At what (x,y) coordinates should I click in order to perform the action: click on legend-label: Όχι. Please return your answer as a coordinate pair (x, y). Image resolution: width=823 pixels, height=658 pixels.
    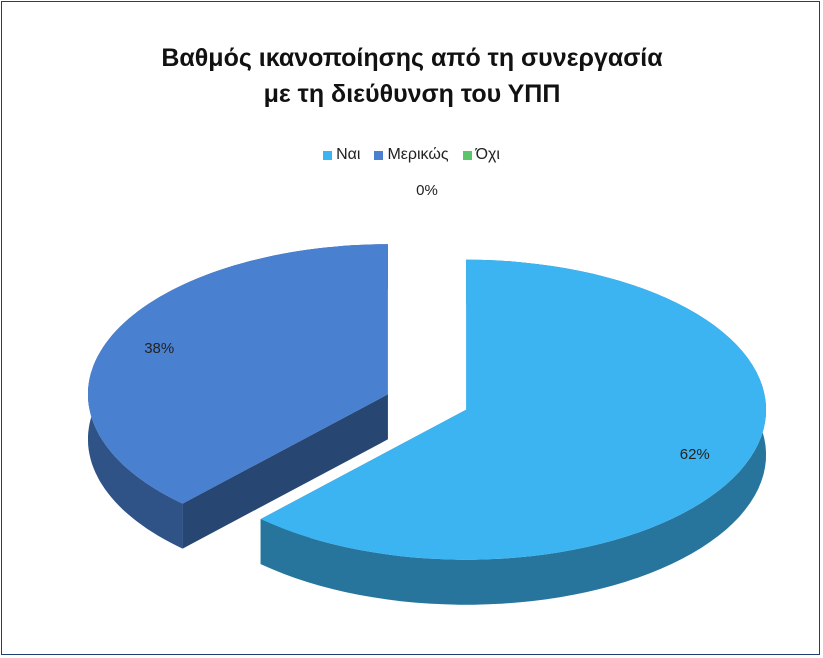
    Looking at the image, I should click on (487, 154).